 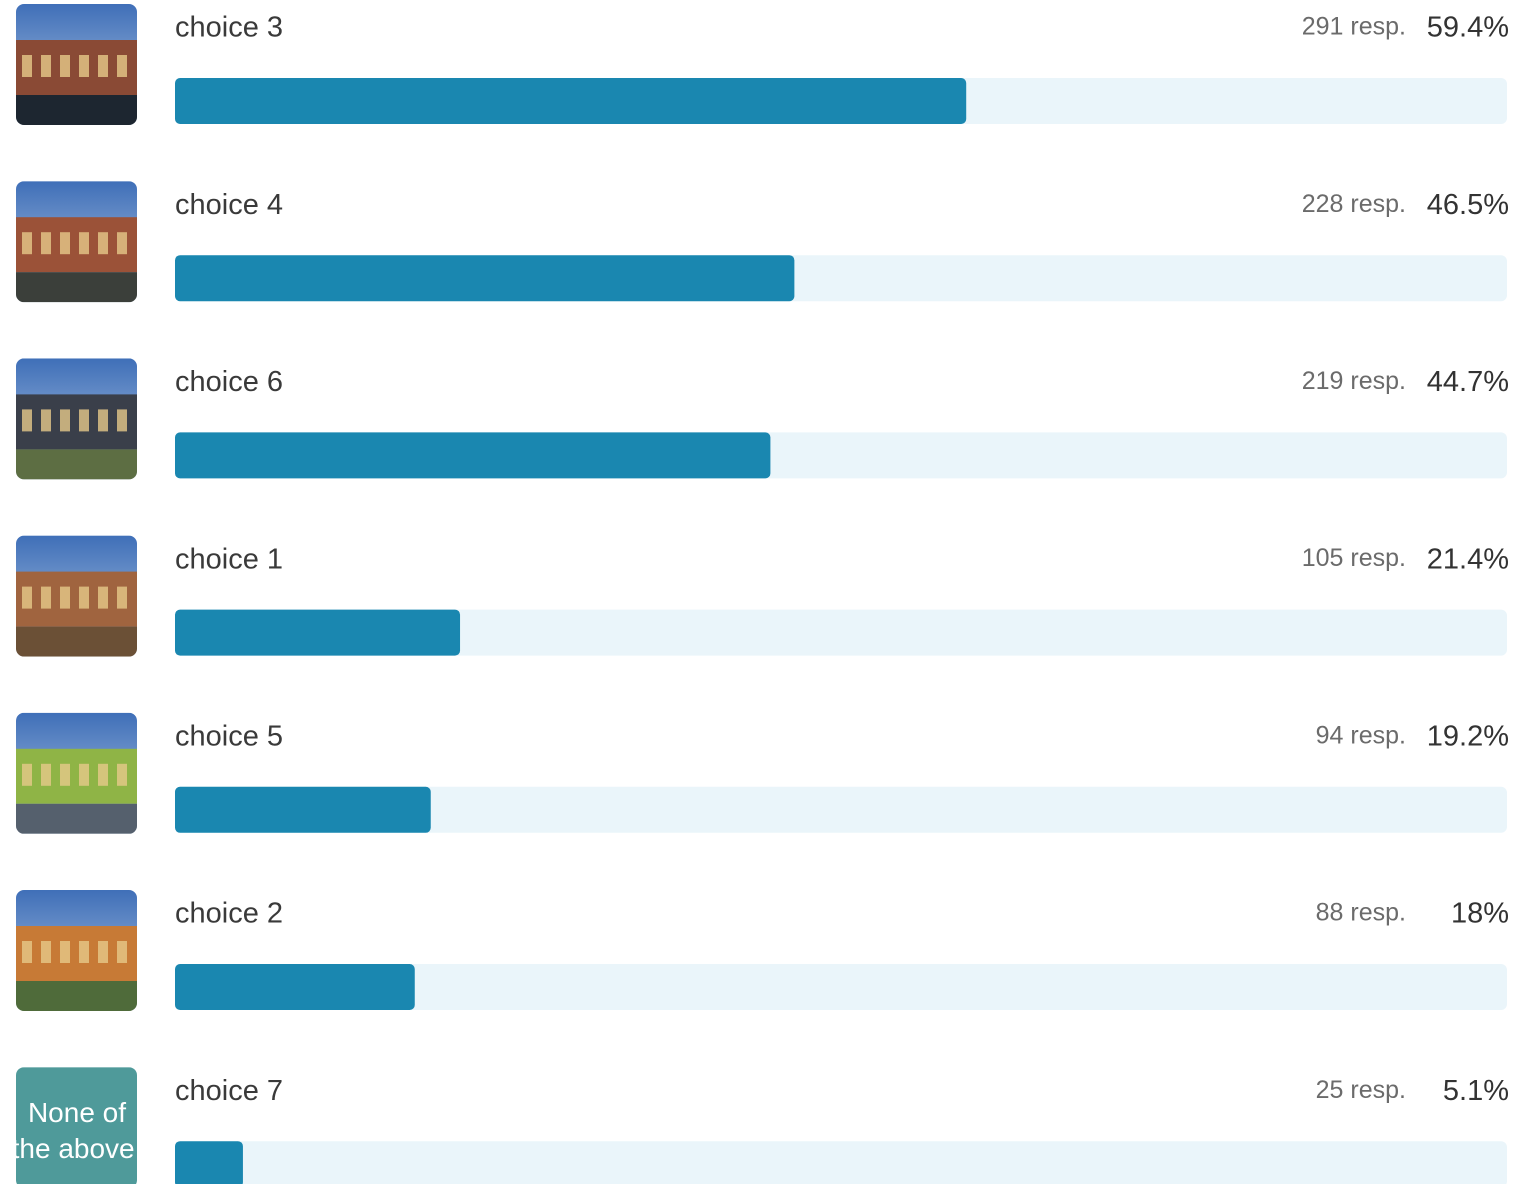 What do you see at coordinates (1354, 381) in the screenshot?
I see `response-count: 219 resp.` at bounding box center [1354, 381].